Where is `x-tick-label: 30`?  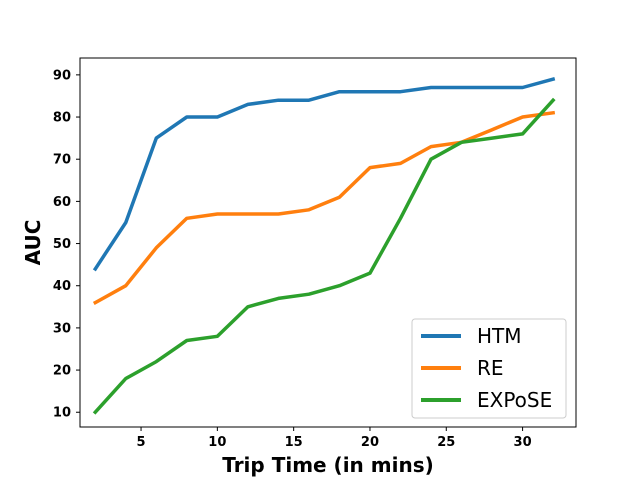
x-tick-label: 30 is located at coordinates (523, 442).